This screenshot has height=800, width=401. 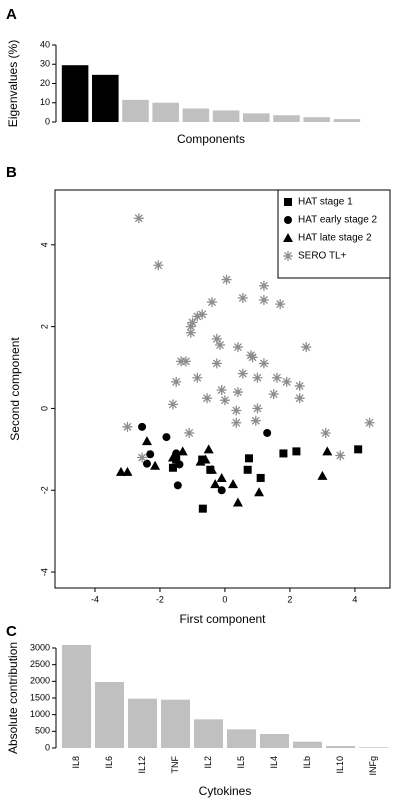 What do you see at coordinates (44, 326) in the screenshot?
I see `y-tick-label: 2` at bounding box center [44, 326].